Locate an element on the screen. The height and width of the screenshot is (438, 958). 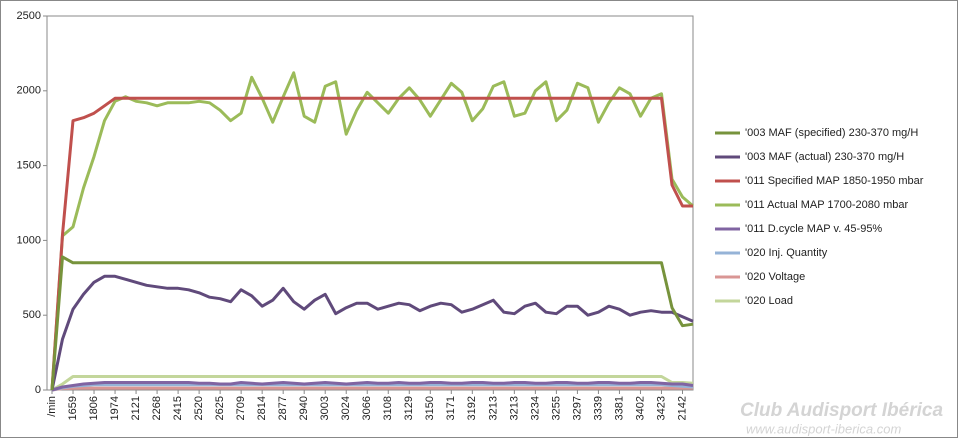
x-tick-label: 3234 is located at coordinates (535, 408).